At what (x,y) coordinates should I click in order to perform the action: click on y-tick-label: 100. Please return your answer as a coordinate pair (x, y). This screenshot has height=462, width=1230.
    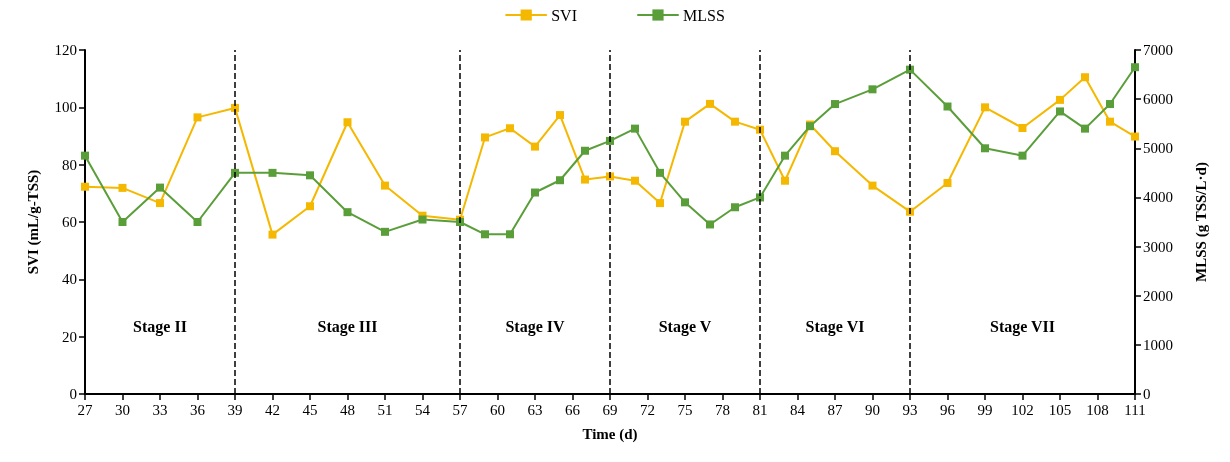
    Looking at the image, I should click on (65, 107).